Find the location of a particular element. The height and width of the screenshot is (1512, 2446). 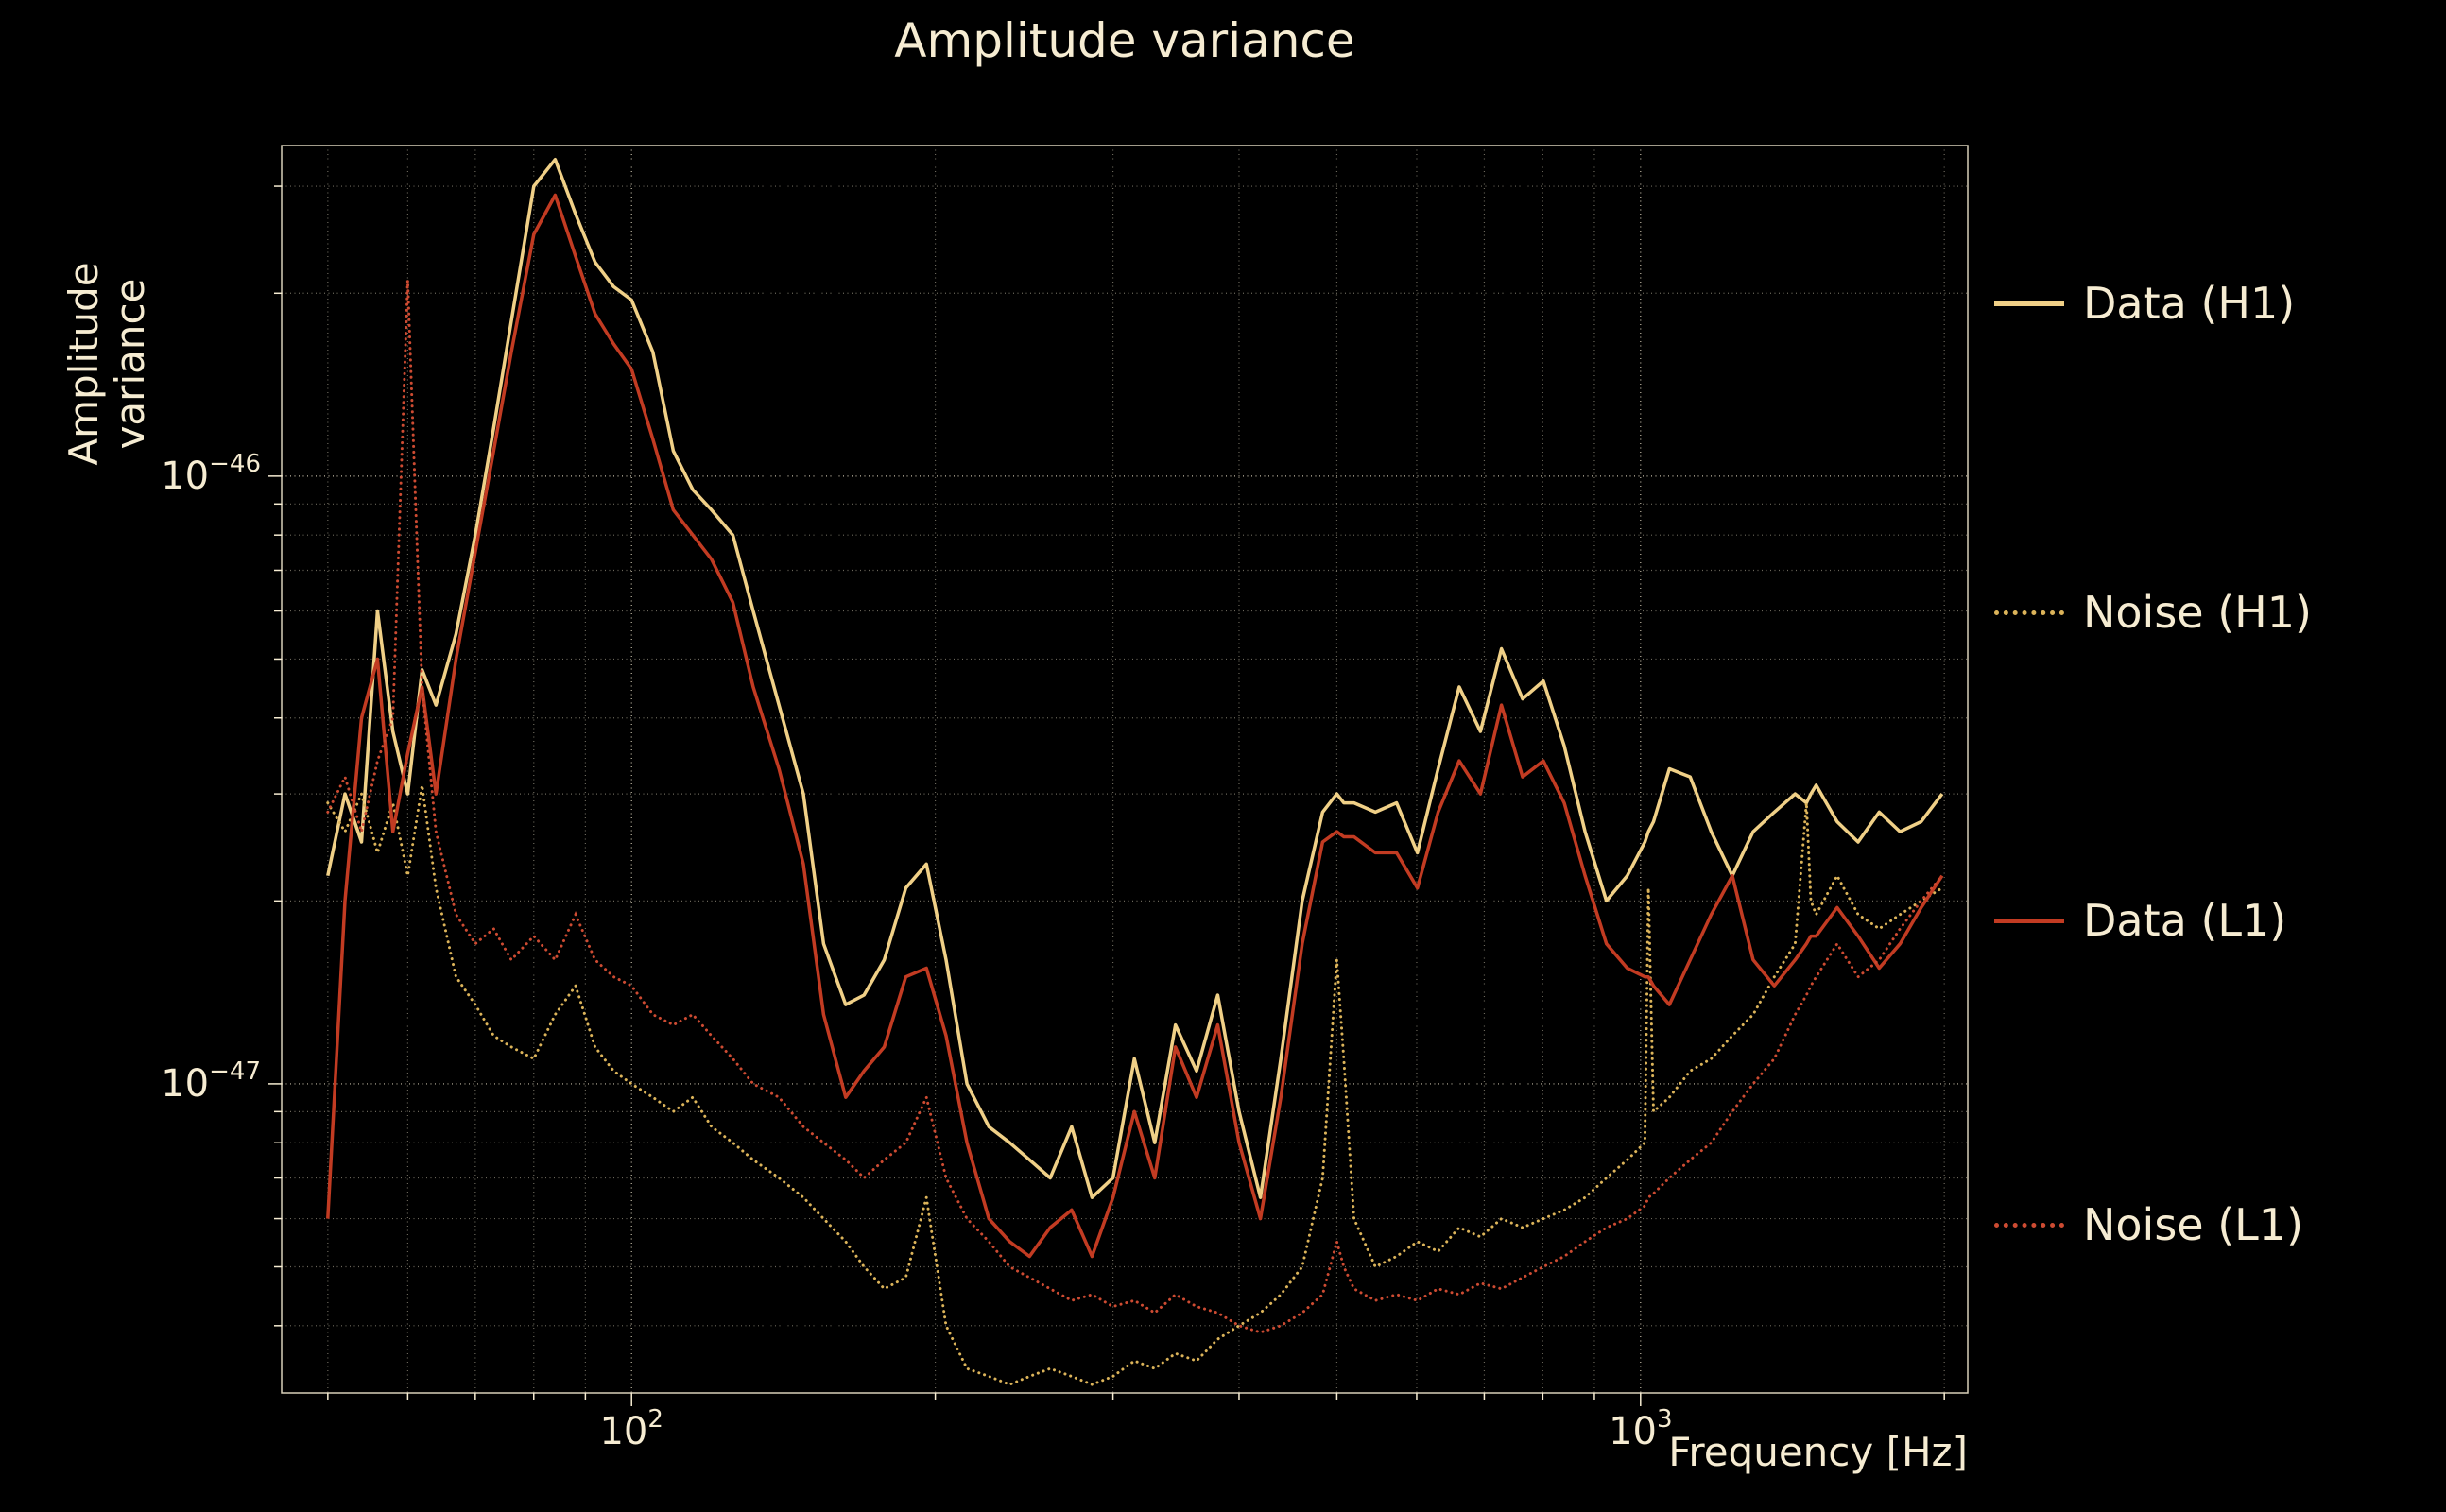

chart-title: Amplitude variance is located at coordinates (1124, 40).